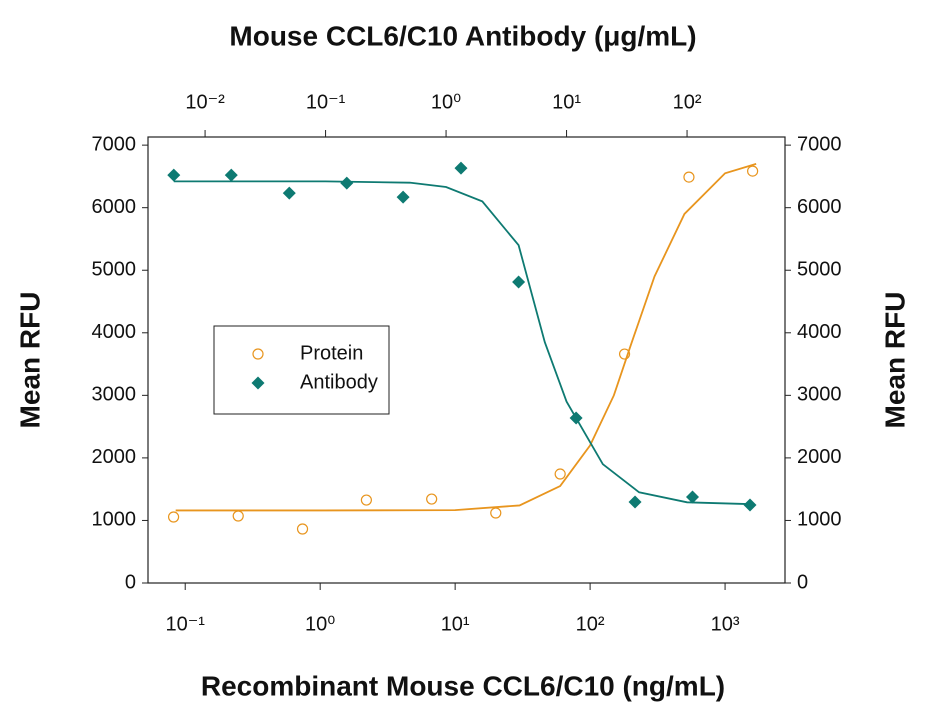 The image size is (926, 717). Describe the element at coordinates (802, 582) in the screenshot. I see `y2-tick-label: 0` at that location.